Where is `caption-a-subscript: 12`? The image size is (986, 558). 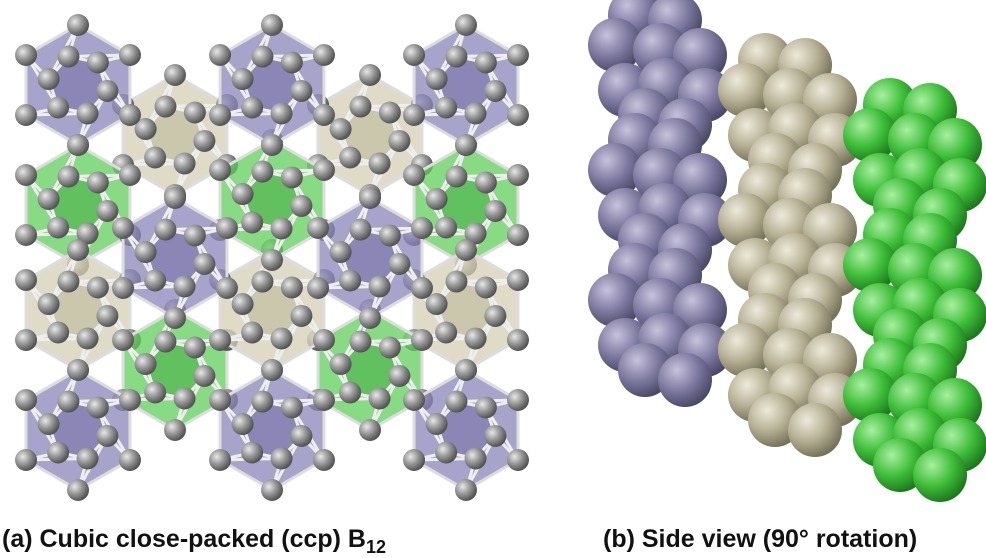
caption-a-subscript: 12 is located at coordinates (376, 547).